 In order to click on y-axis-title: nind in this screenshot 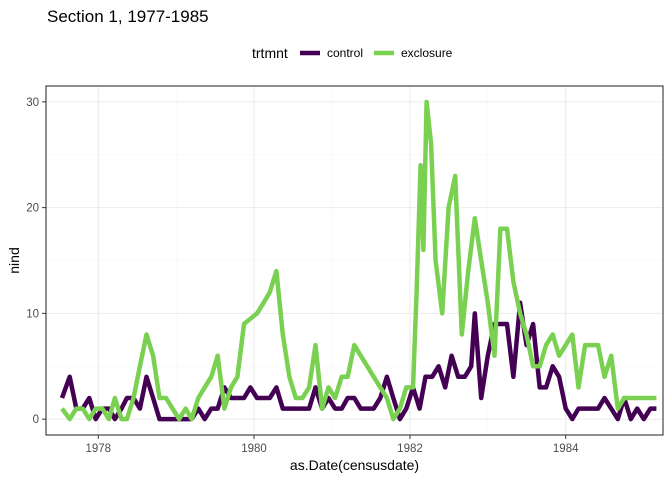, I will do `click(14, 260)`.